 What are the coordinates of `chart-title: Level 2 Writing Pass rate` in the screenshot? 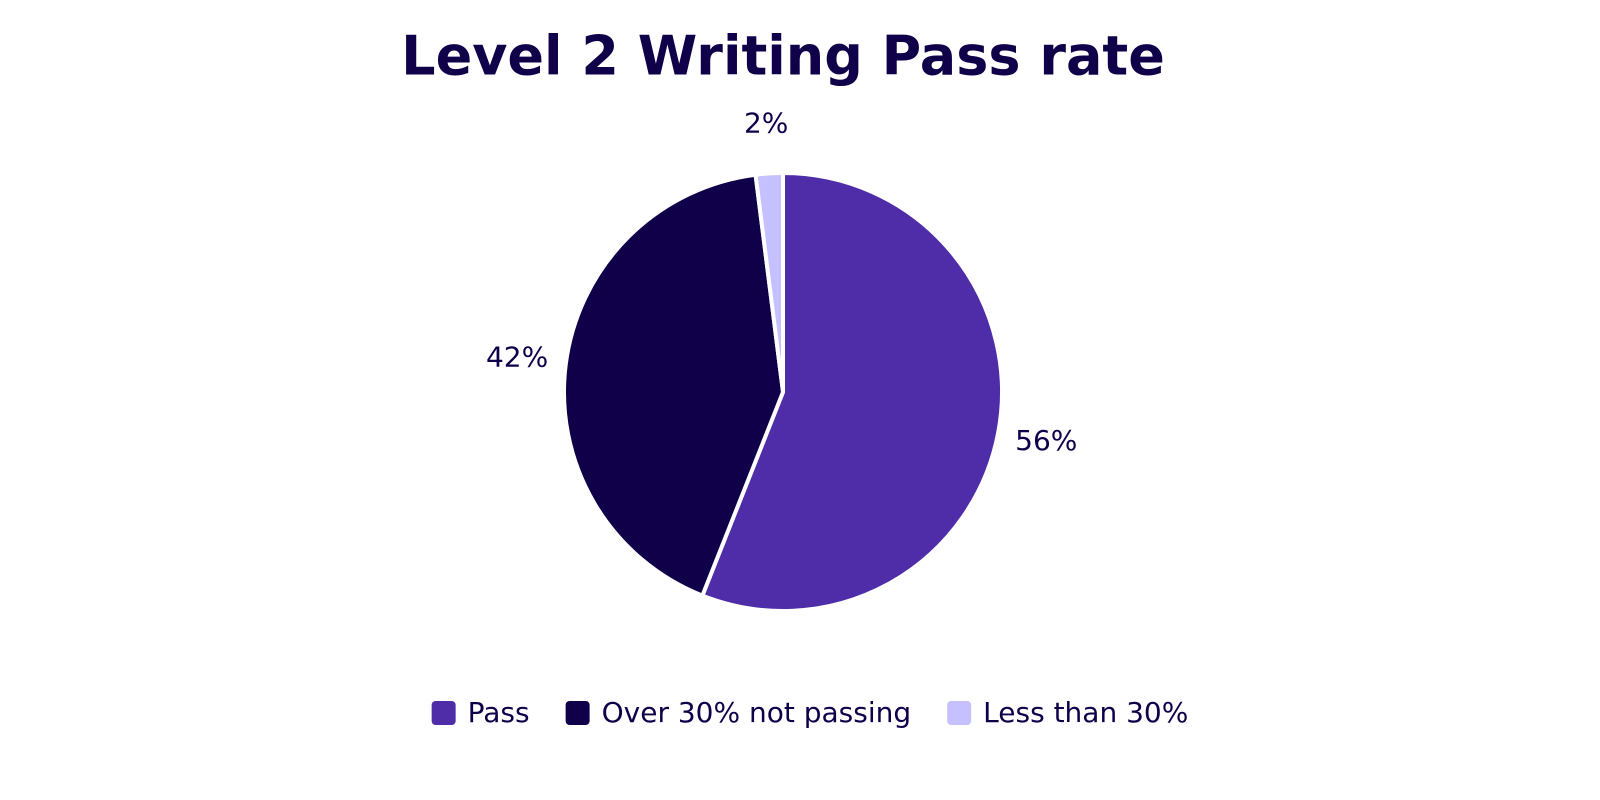 It's located at (783, 56).